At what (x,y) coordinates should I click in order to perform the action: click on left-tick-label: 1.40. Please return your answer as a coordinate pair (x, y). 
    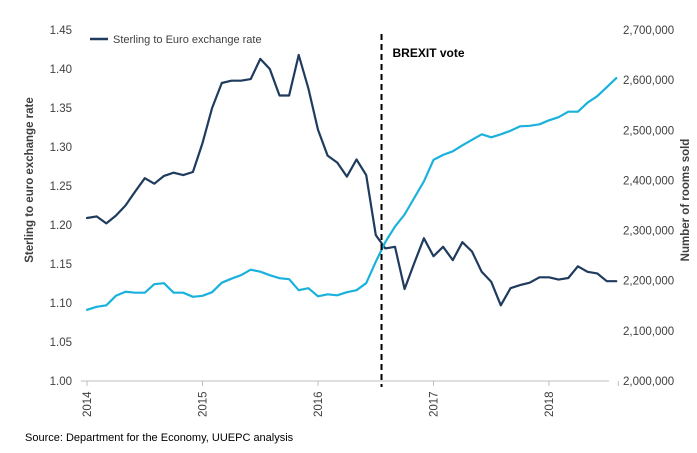
    Looking at the image, I should click on (61, 70).